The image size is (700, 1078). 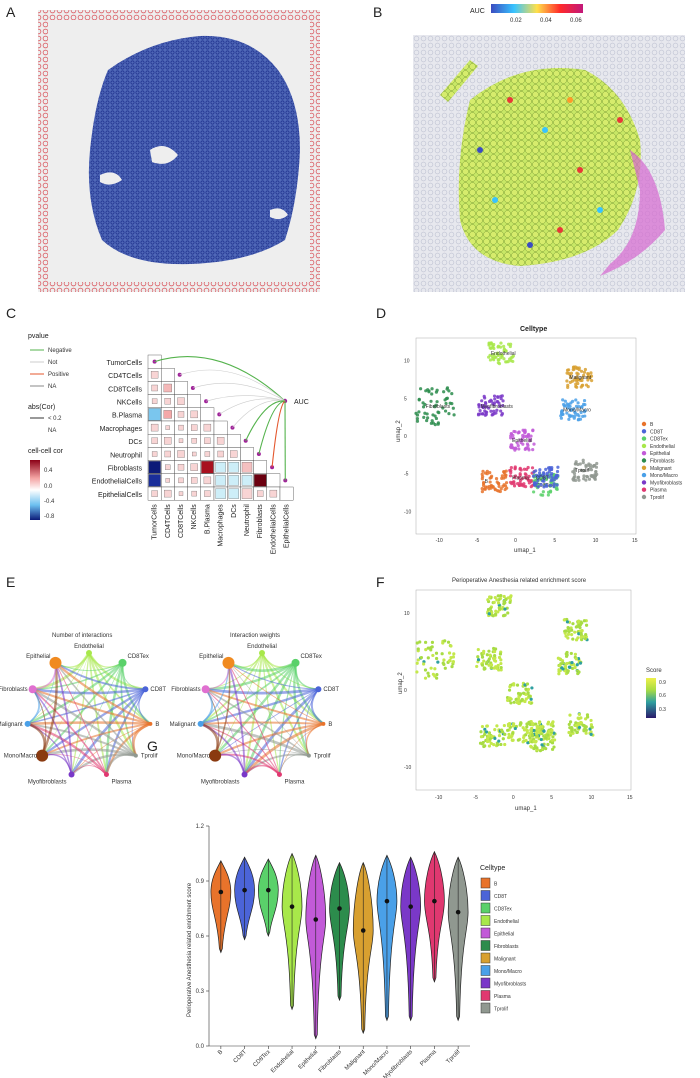 What do you see at coordinates (200, 827) in the screenshot?
I see `violin-ytick-label: 1.2` at bounding box center [200, 827].